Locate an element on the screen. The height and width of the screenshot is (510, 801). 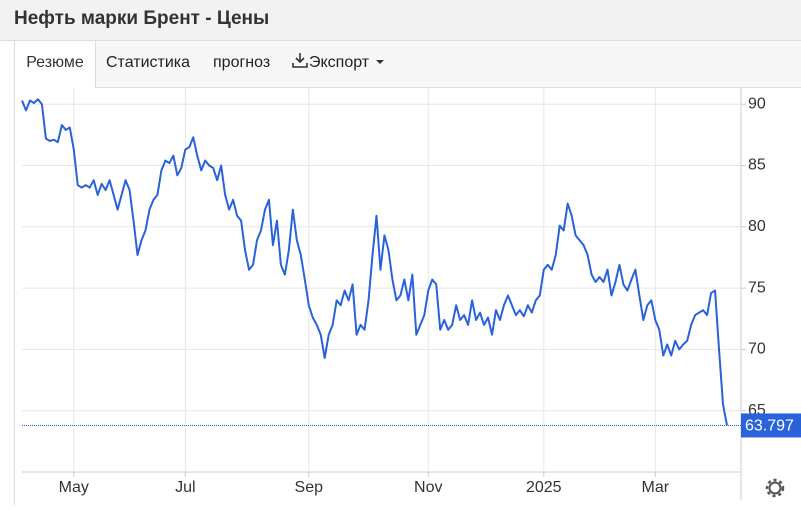
last-value-box is located at coordinates (771, 425).